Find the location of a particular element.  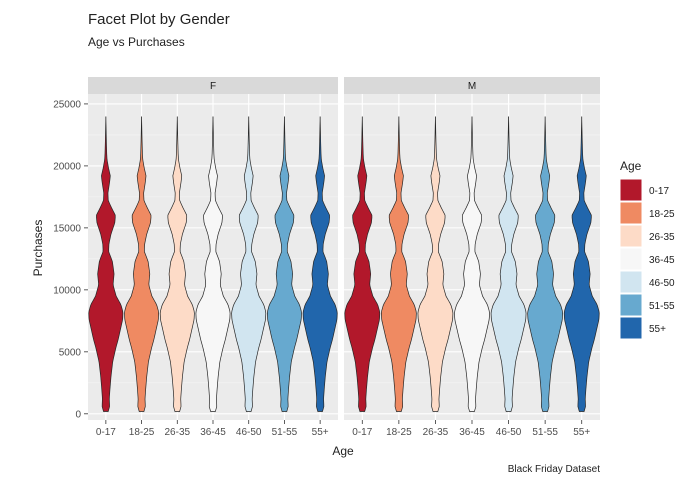

legend-label: 55+ is located at coordinates (657, 329).